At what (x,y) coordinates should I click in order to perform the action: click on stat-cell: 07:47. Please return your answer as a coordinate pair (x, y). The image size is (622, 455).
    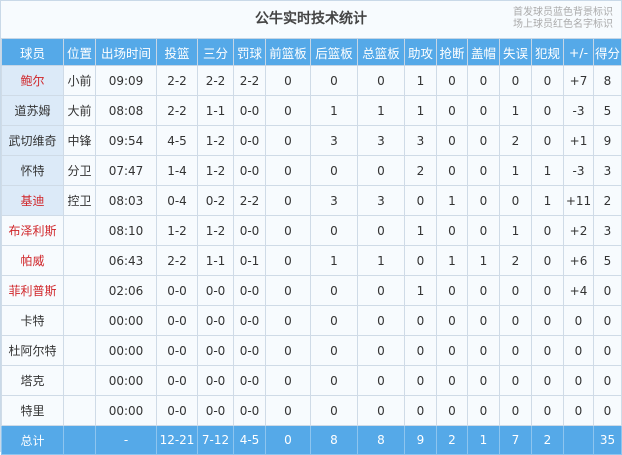
    Looking at the image, I should click on (126, 170).